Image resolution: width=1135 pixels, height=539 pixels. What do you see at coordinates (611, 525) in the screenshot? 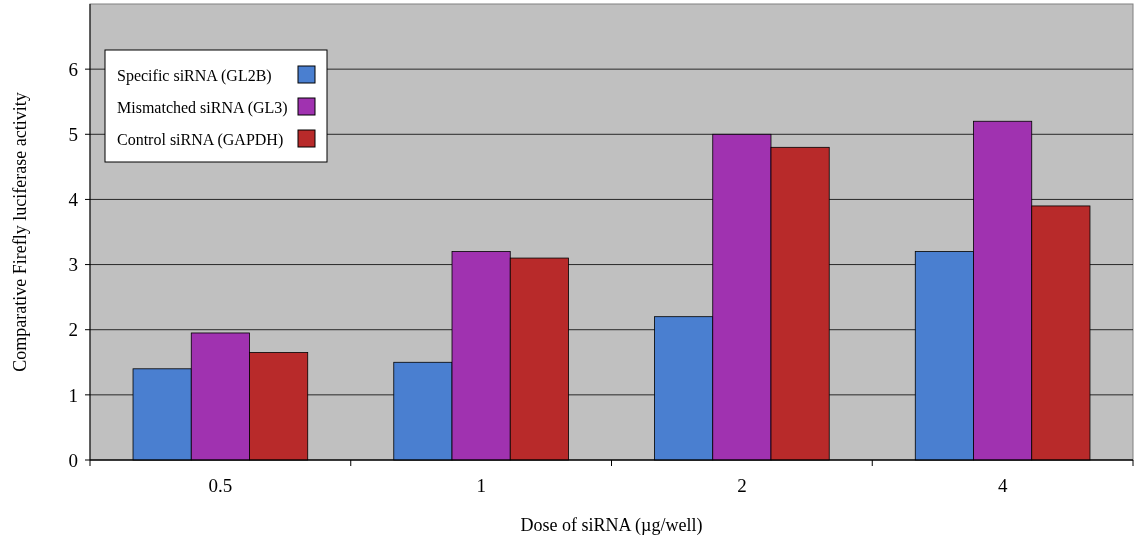
I see `x-axis-title: Dose of siRNA (µg/well)` at bounding box center [611, 525].